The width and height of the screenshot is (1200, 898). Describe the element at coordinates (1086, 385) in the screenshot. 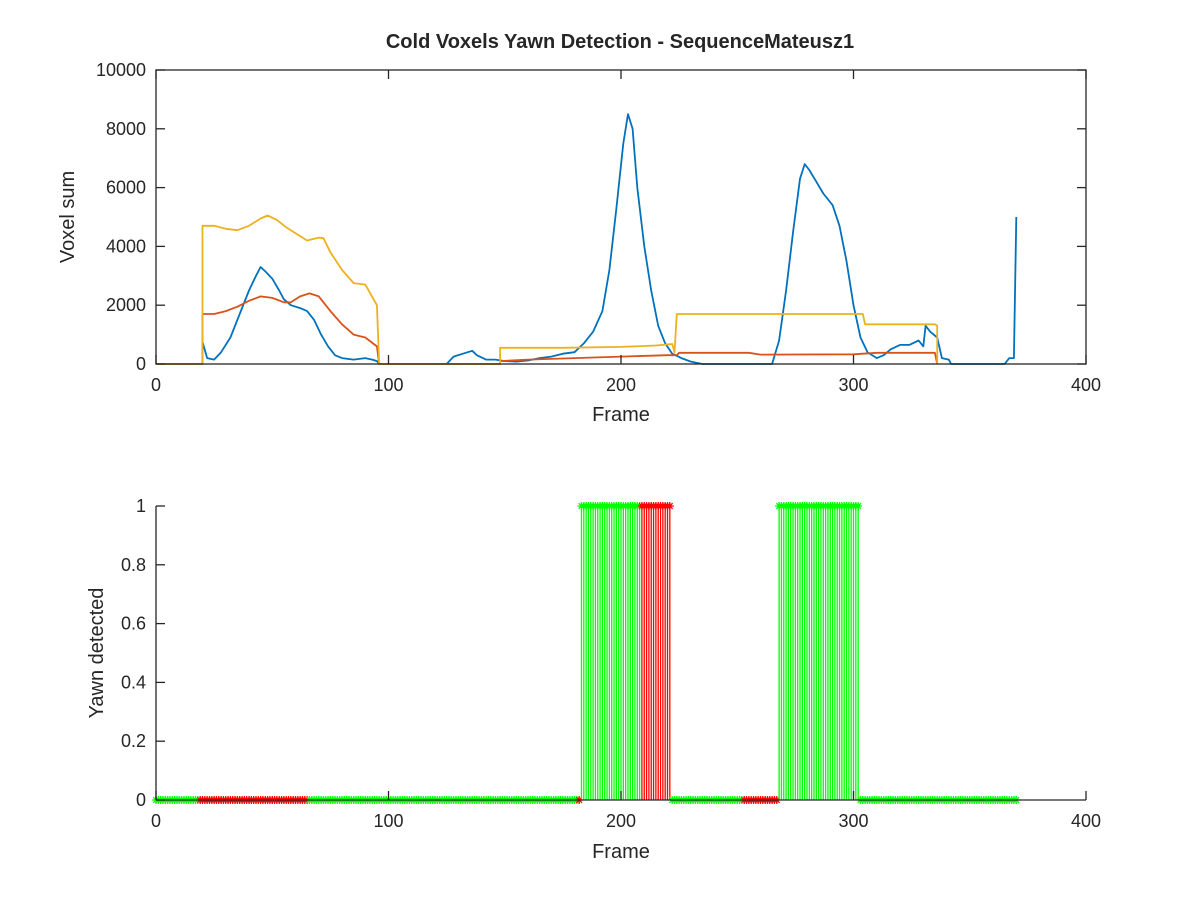

I see `voxel-sum-x-tick-label: 400` at that location.